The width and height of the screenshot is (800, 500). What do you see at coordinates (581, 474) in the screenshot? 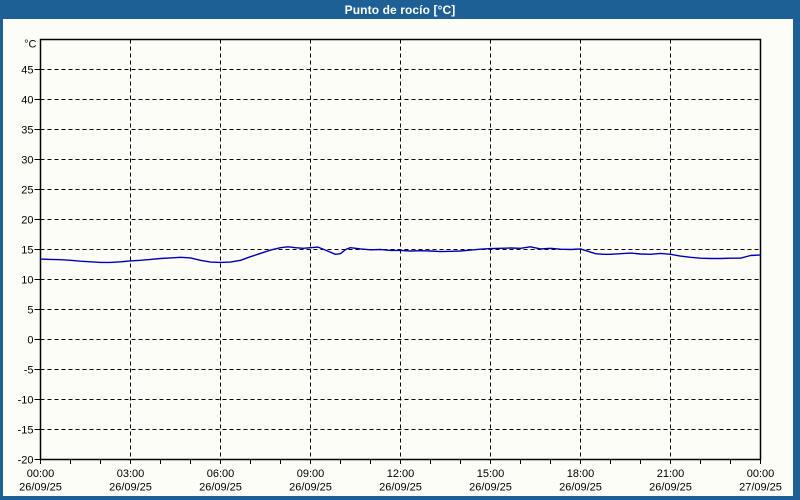
I see `x-tick-time-label: 18:00` at bounding box center [581, 474].